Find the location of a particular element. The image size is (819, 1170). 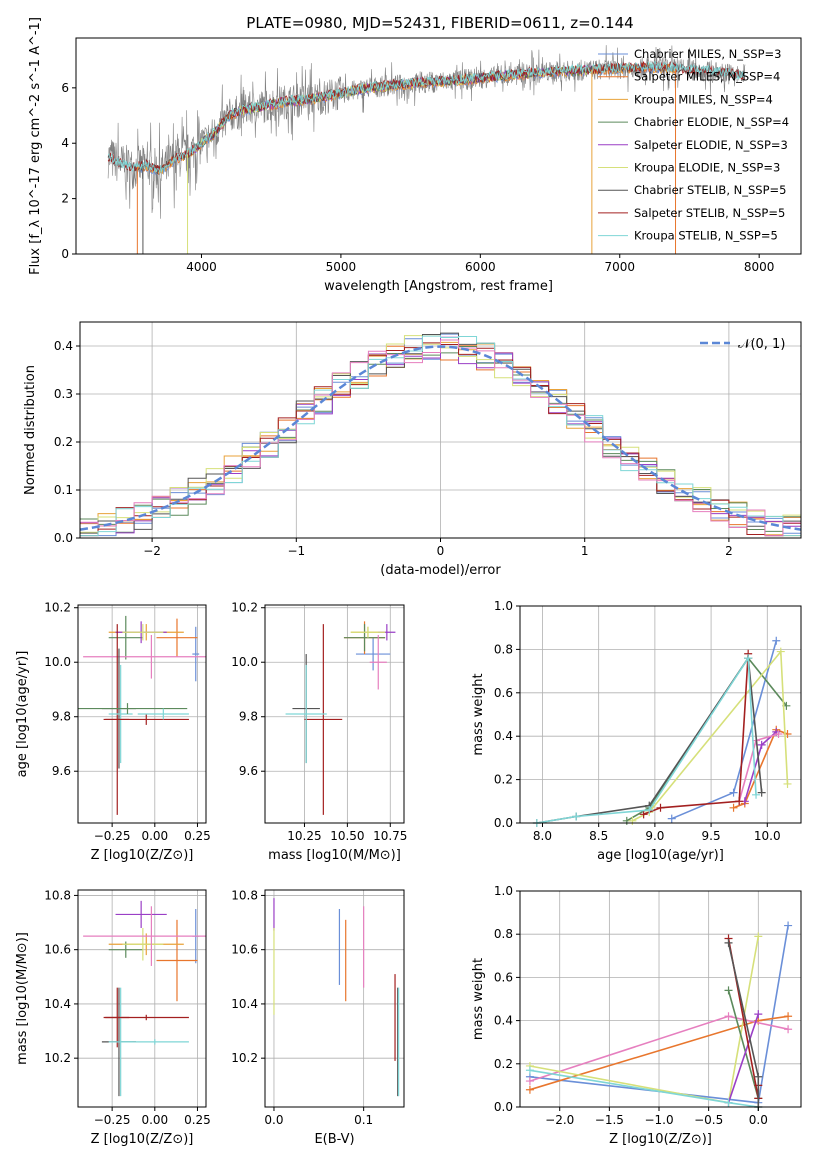

y-tick-label: 10.8 is located at coordinates (57, 895).